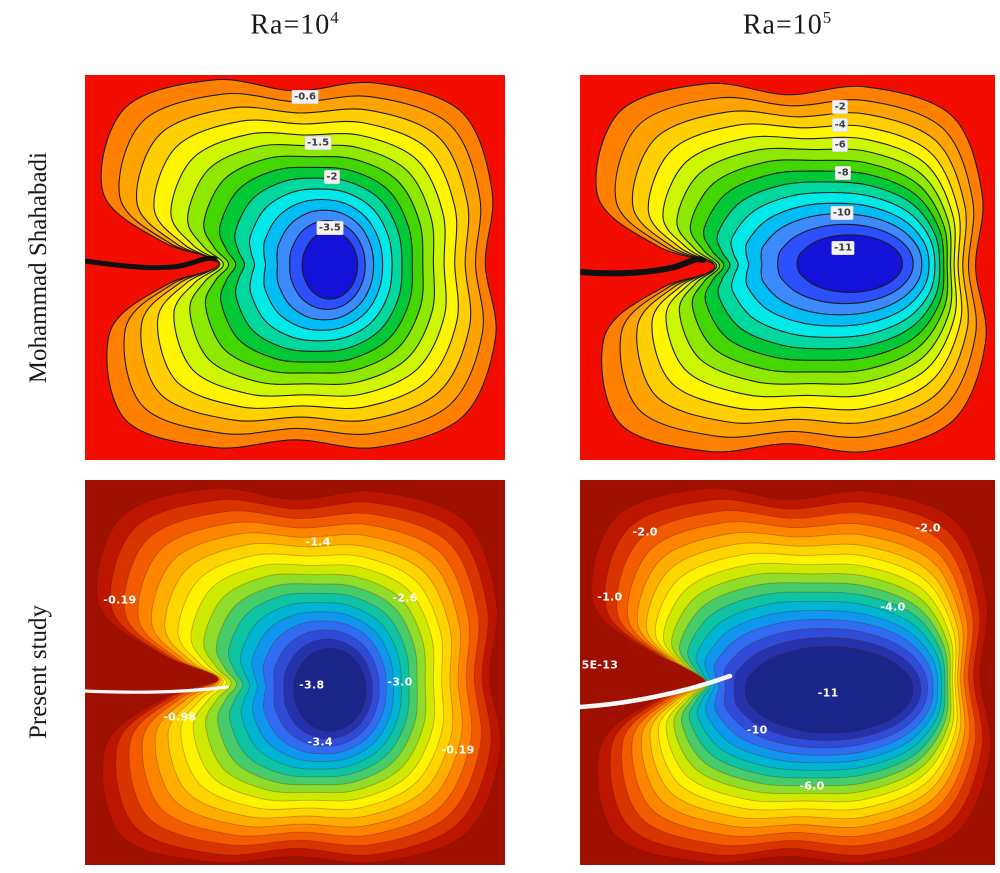 The width and height of the screenshot is (1000, 873). I want to click on contour-value-label: -3.0, so click(400, 682).